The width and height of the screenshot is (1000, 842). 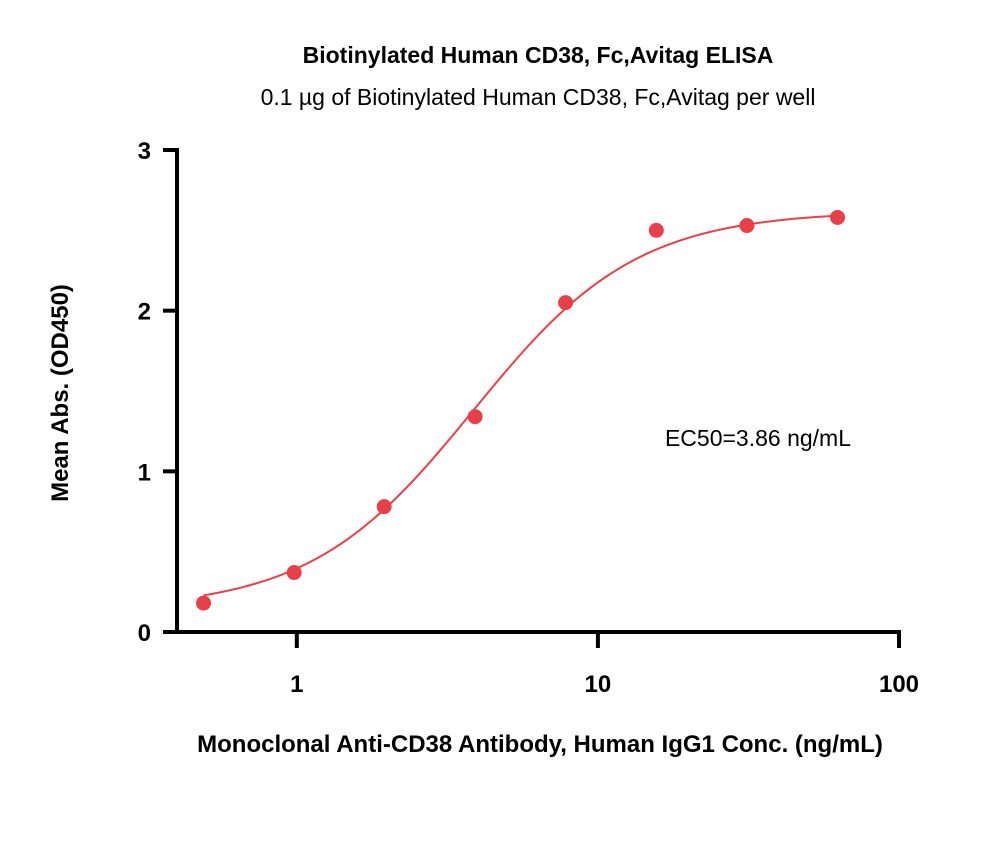 What do you see at coordinates (758, 438) in the screenshot?
I see `ec50-annotation: EC50=3.86 ng/mL` at bounding box center [758, 438].